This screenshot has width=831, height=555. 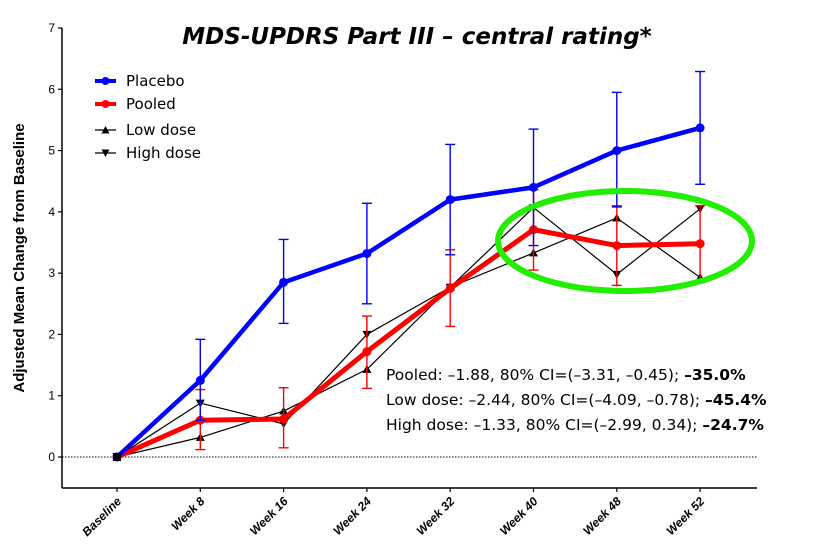 What do you see at coordinates (352, 516) in the screenshot?
I see `x-tick-label: Week 24` at bounding box center [352, 516].